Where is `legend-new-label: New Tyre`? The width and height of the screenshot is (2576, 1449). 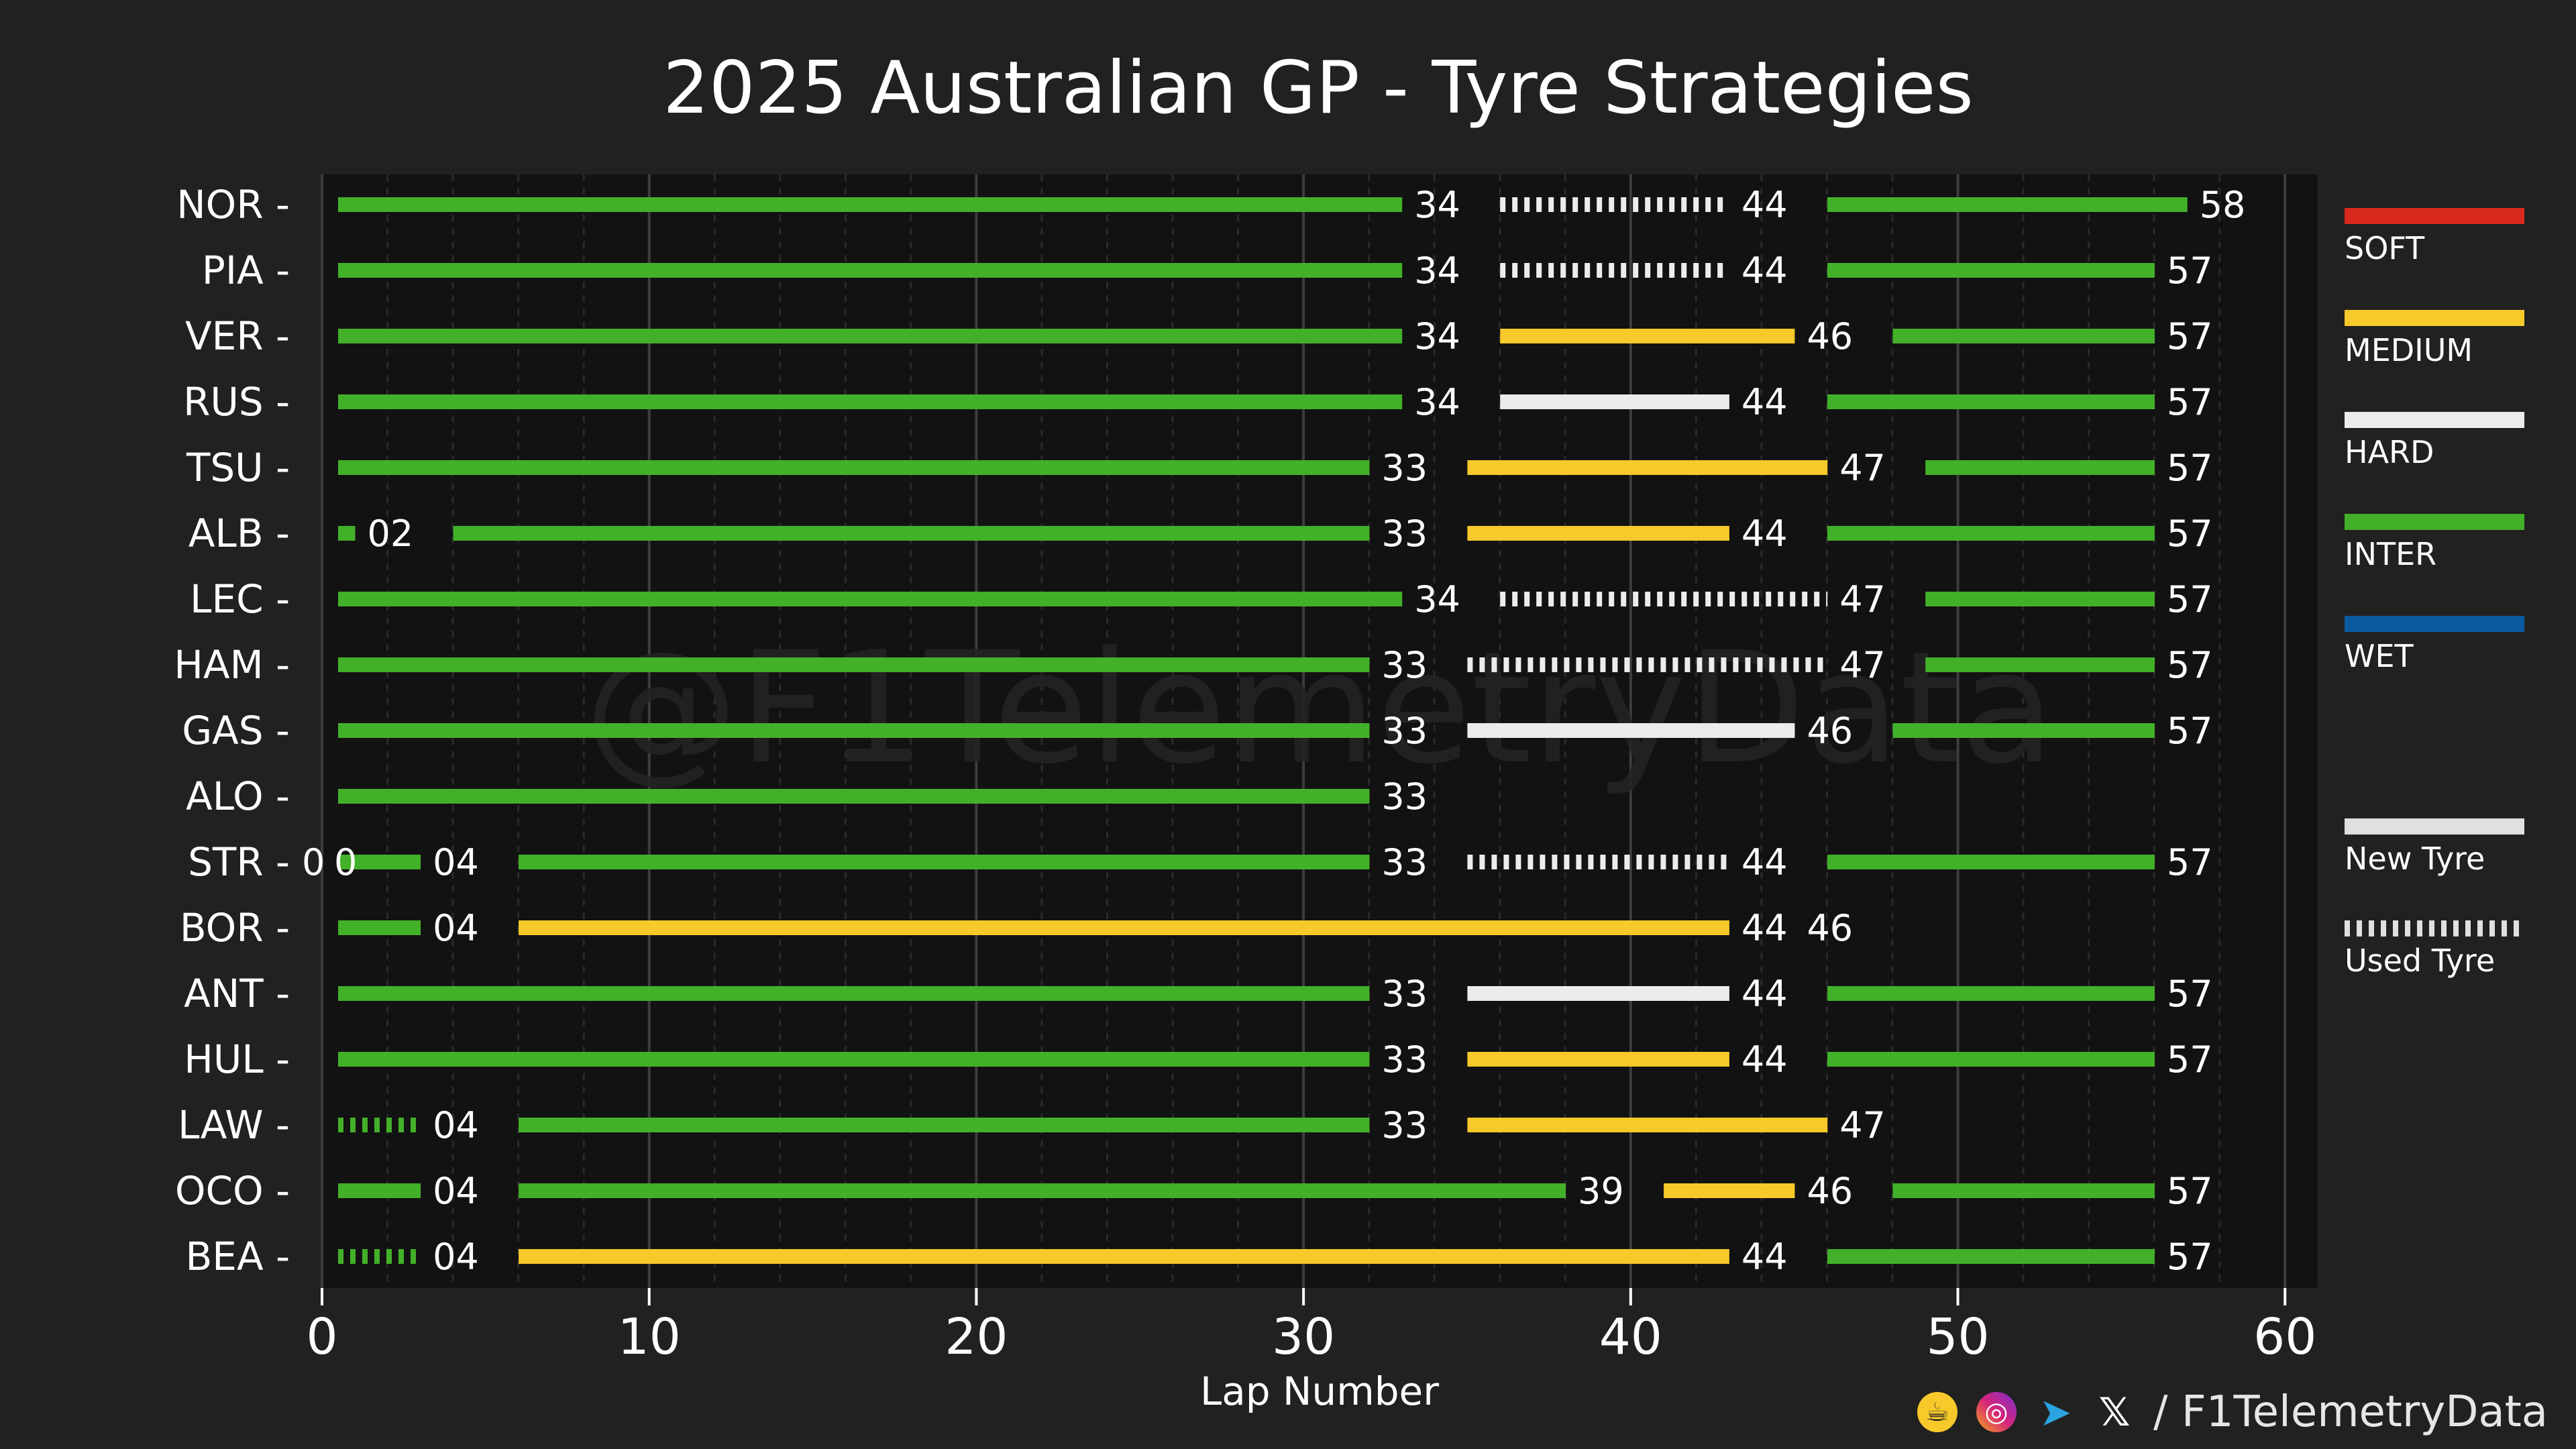 legend-new-label: New Tyre is located at coordinates (2415, 859).